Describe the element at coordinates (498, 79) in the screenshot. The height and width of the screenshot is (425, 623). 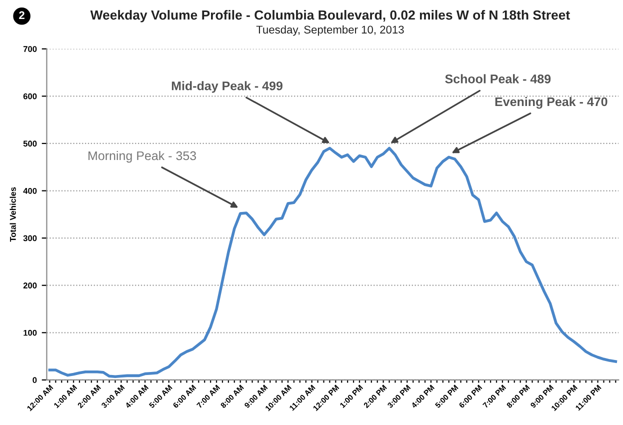
I see `annotation: School Peak - 489` at that location.